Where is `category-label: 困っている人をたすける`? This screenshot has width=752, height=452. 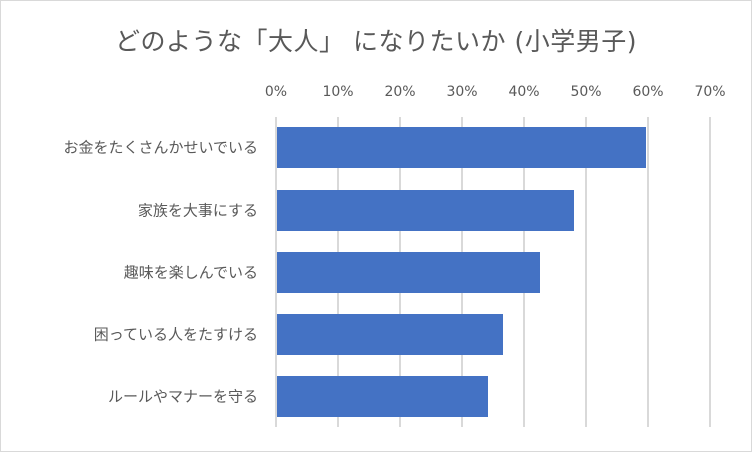 category-label: 困っている人をたすける is located at coordinates (175, 334).